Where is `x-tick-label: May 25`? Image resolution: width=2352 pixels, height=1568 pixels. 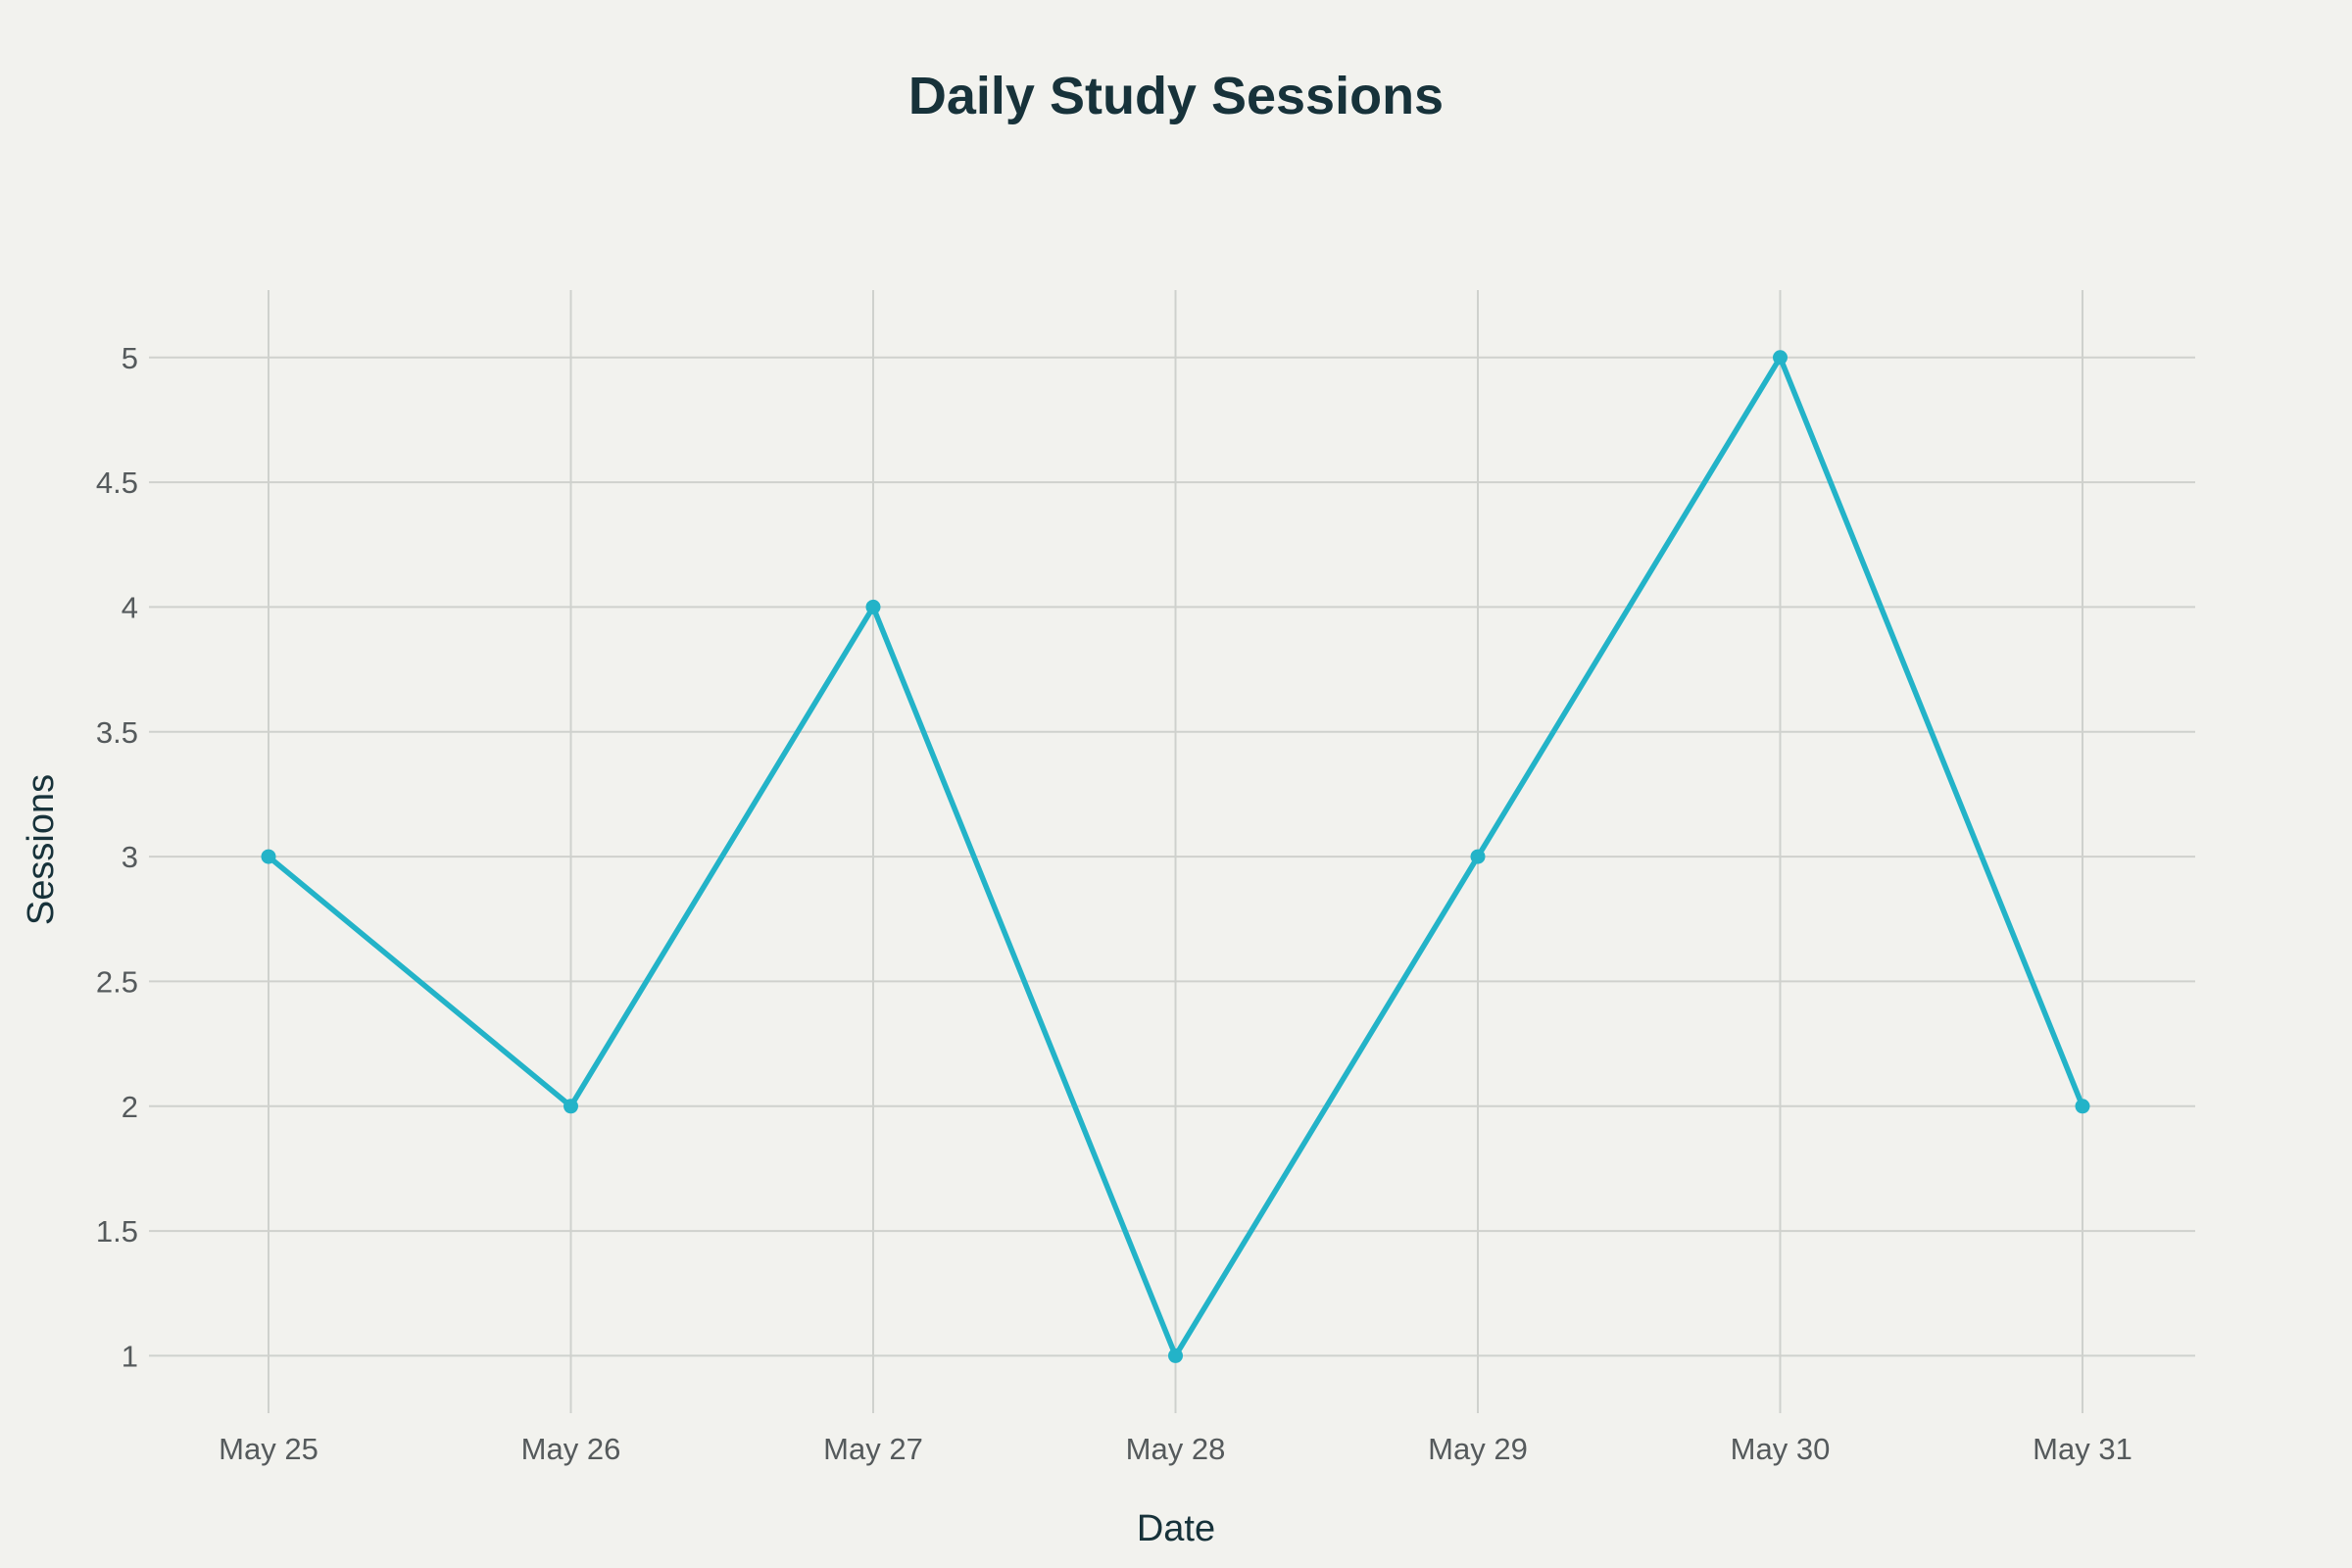
x-tick-label: May 25 is located at coordinates (268, 1449).